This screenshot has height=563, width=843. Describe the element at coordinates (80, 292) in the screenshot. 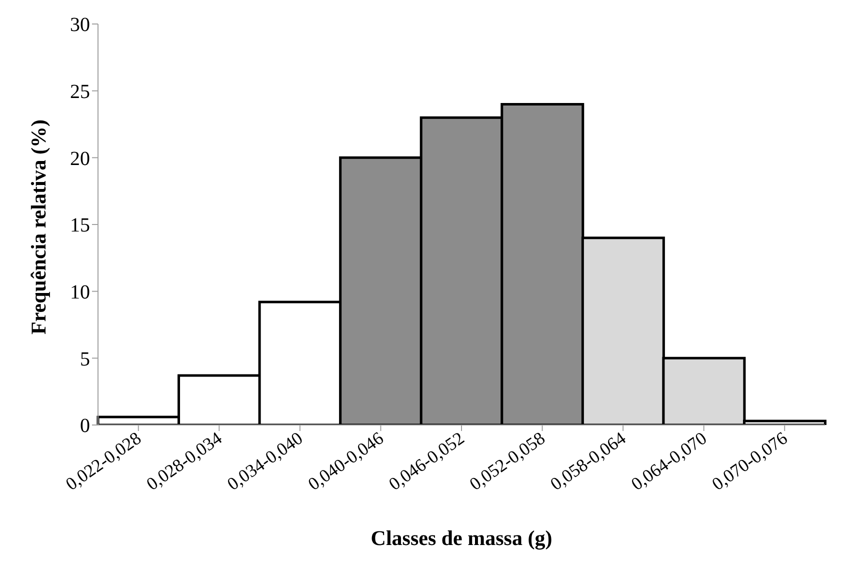

I see `y-tick-label: 10` at that location.